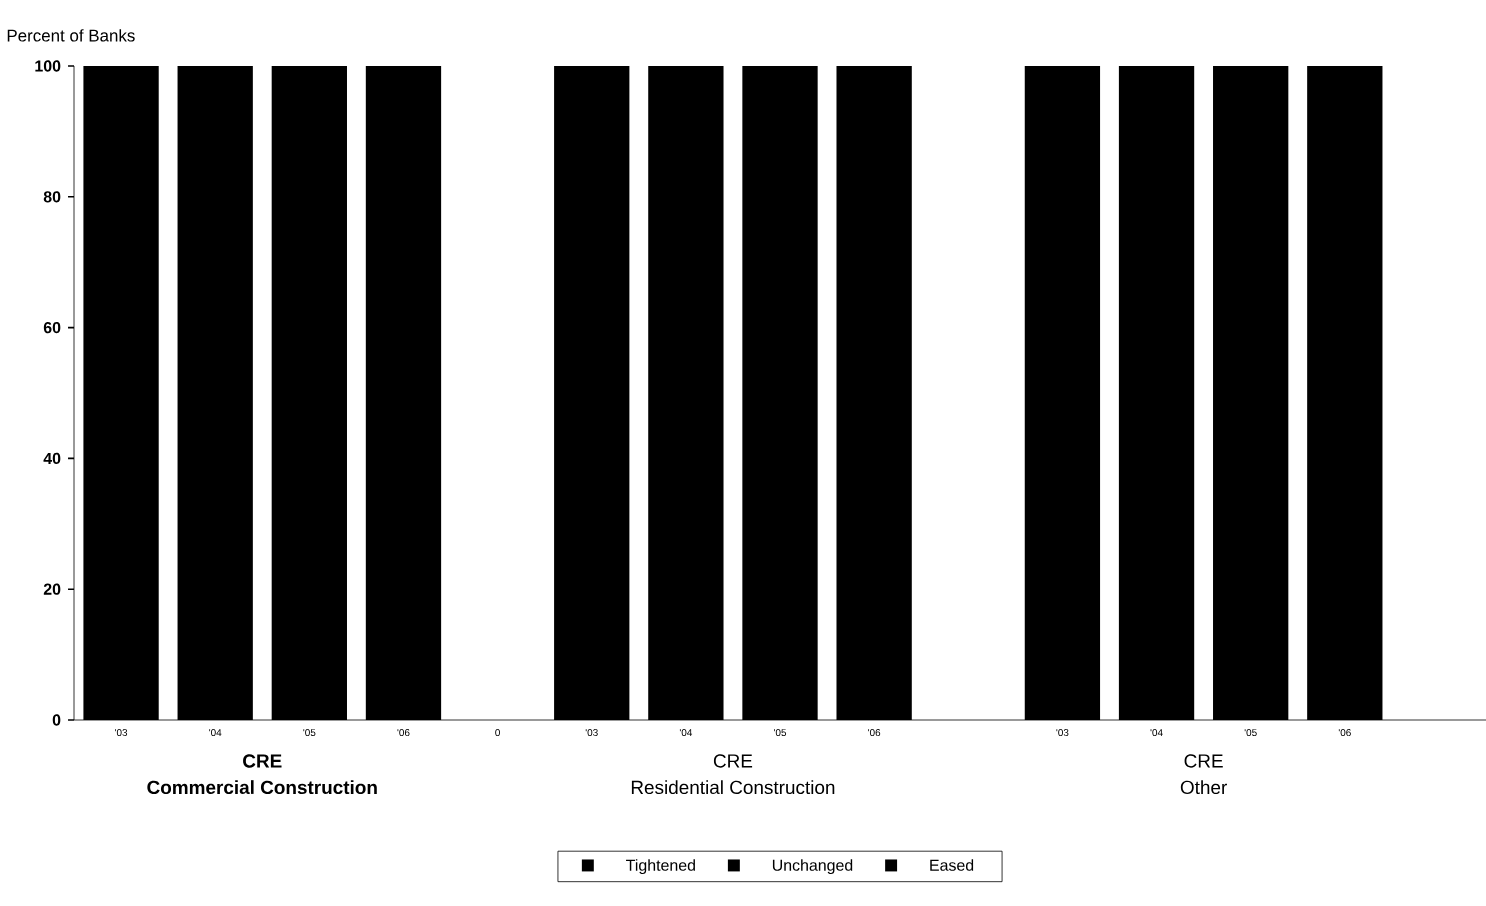  Describe the element at coordinates (733, 787) in the screenshot. I see `text: Residential Construction` at that location.